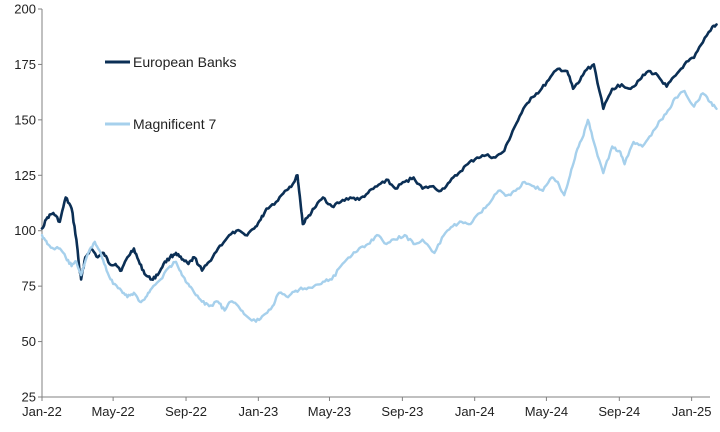  What do you see at coordinates (25, 175) in the screenshot?
I see `y-tick-label: 125` at bounding box center [25, 175].